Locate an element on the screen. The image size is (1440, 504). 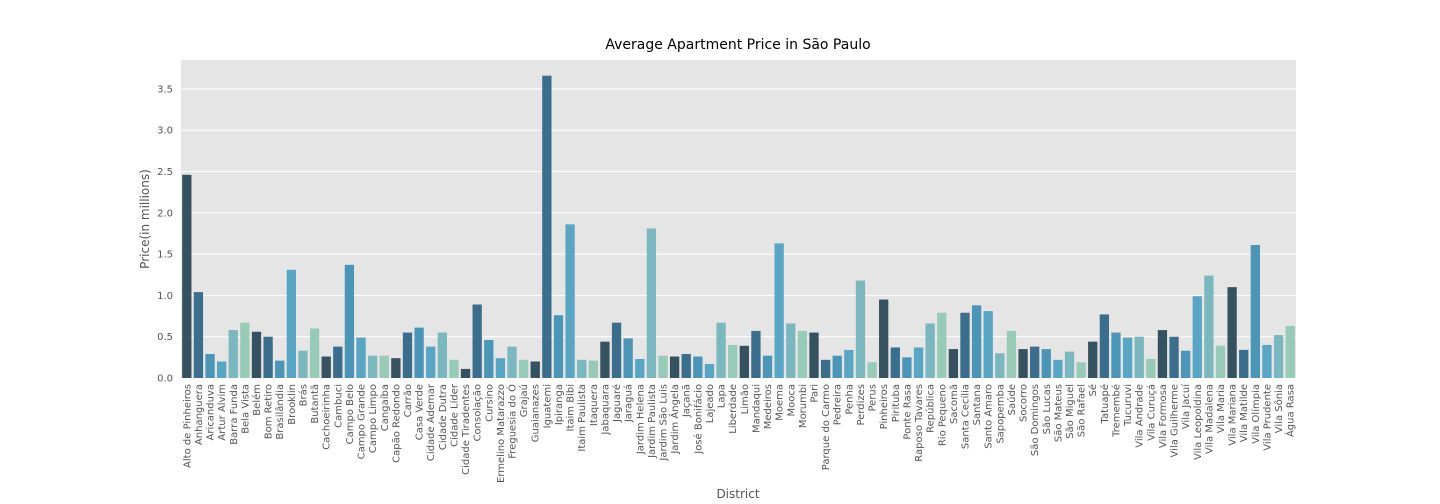
x-tick-label: Sacomã is located at coordinates (954, 404).